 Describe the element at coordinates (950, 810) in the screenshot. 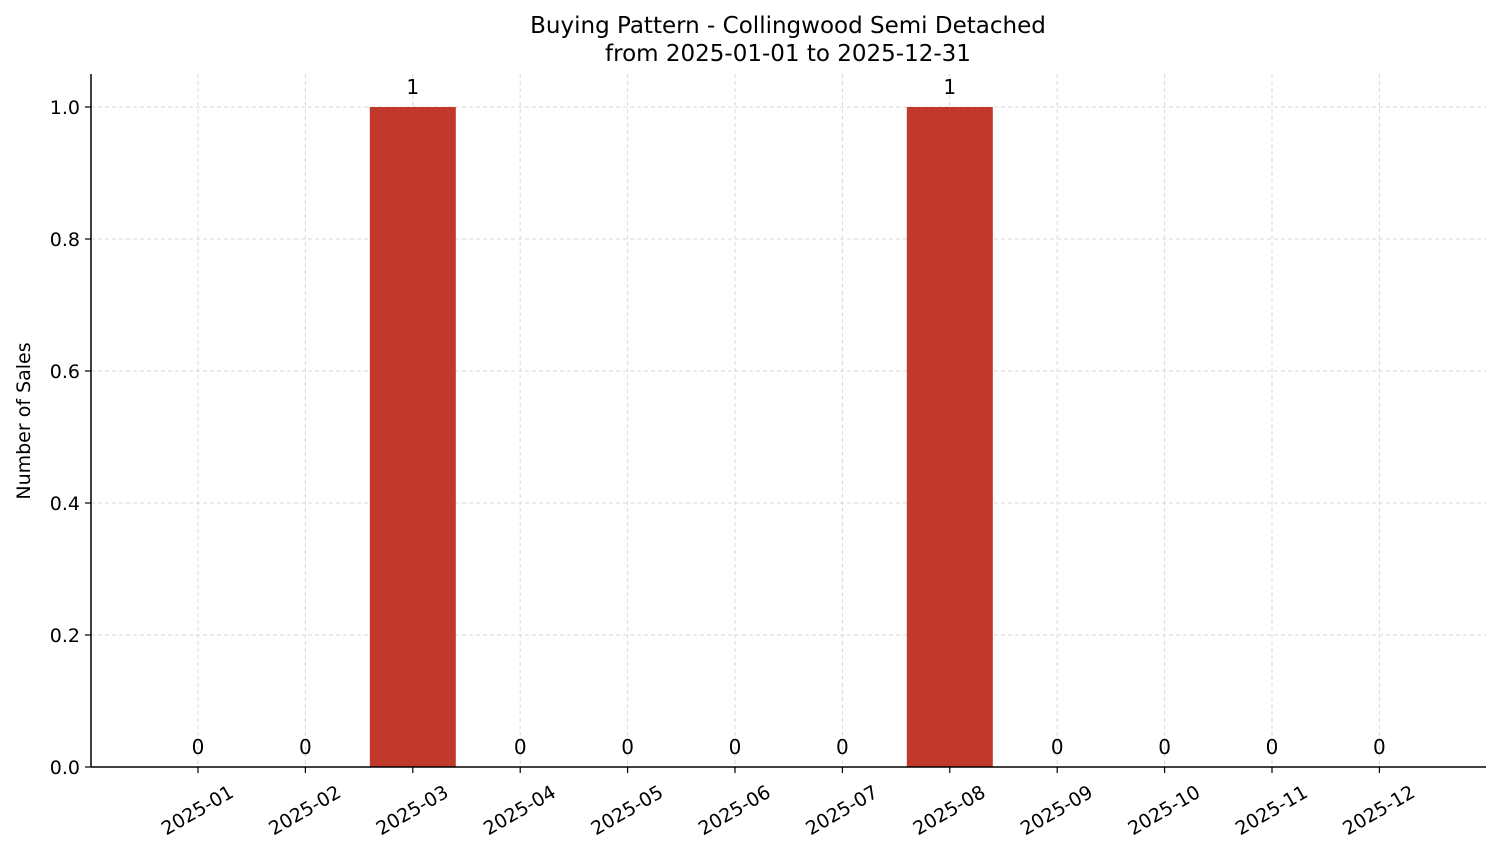

I see `x-tick-label-2025-08: 2025-08` at that location.